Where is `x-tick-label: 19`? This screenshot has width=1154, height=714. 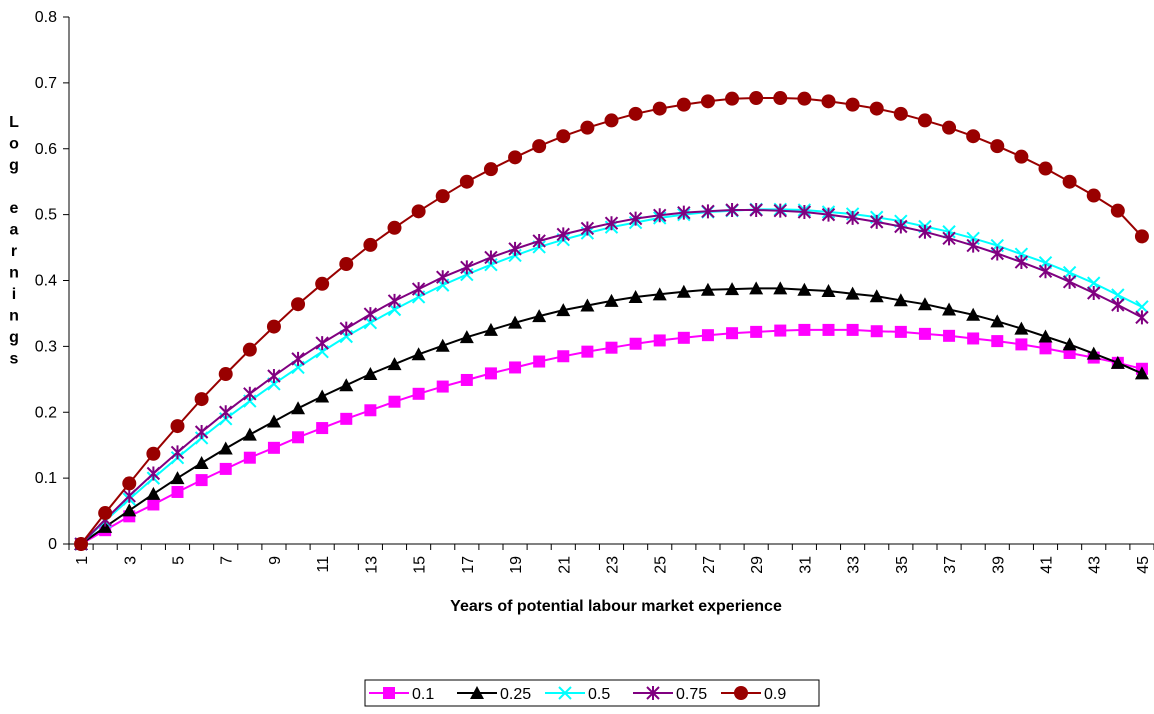 x-tick-label: 19 is located at coordinates (516, 565).